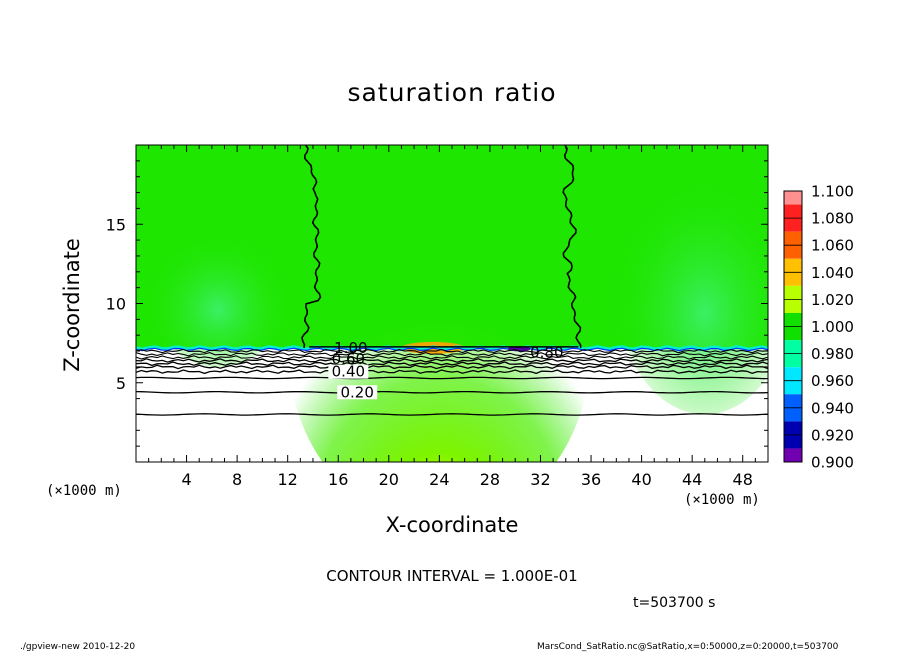 The height and width of the screenshot is (654, 904). I want to click on contour-label: 1.00, so click(350, 348).